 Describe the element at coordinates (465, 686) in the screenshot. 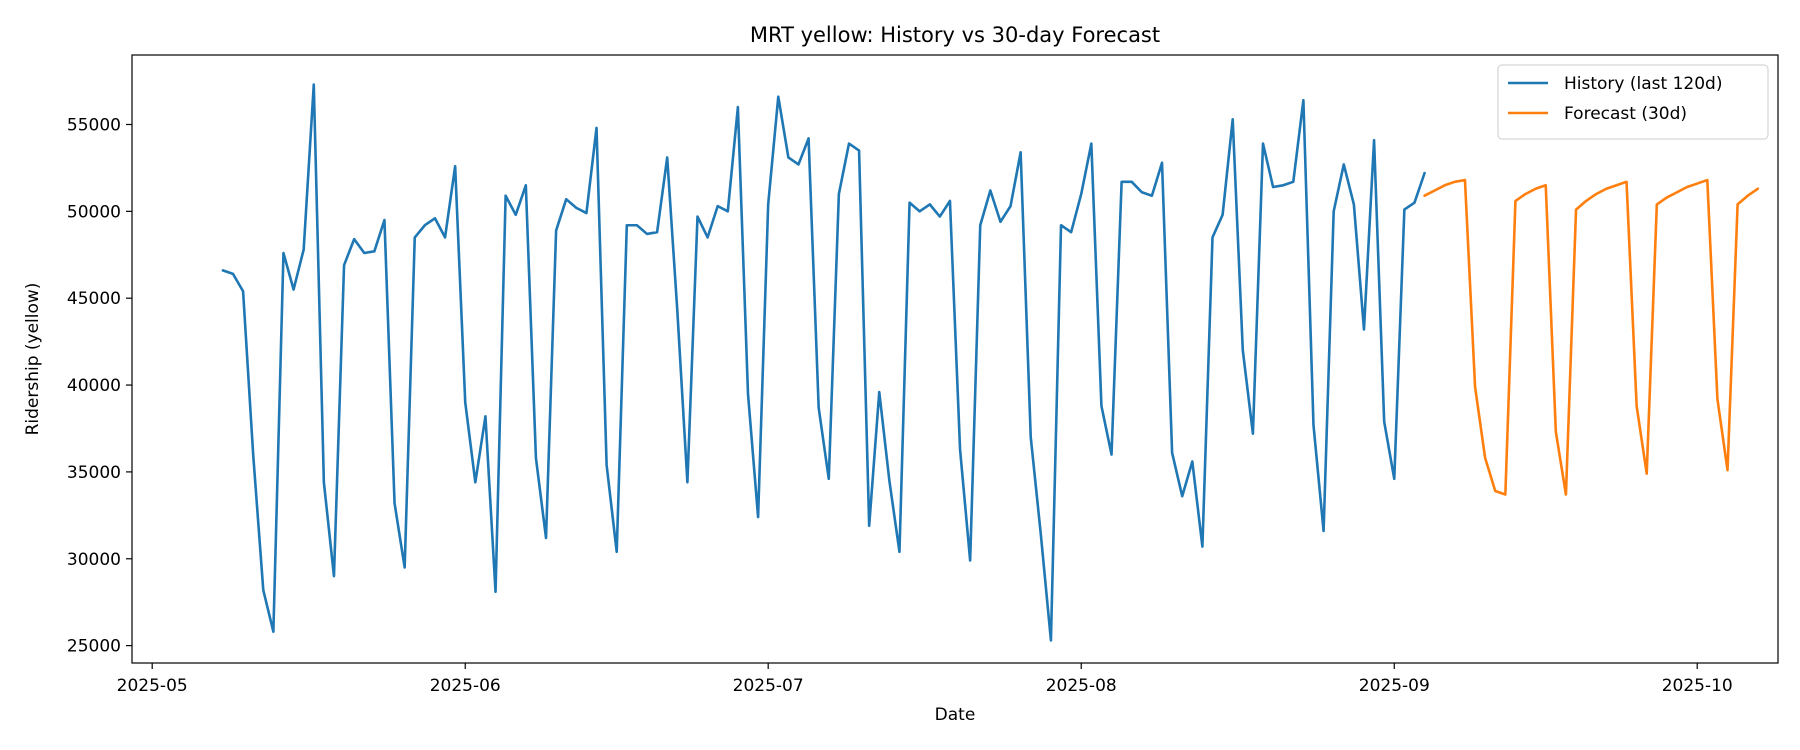

I see `x-tick-label: 2025-06` at that location.